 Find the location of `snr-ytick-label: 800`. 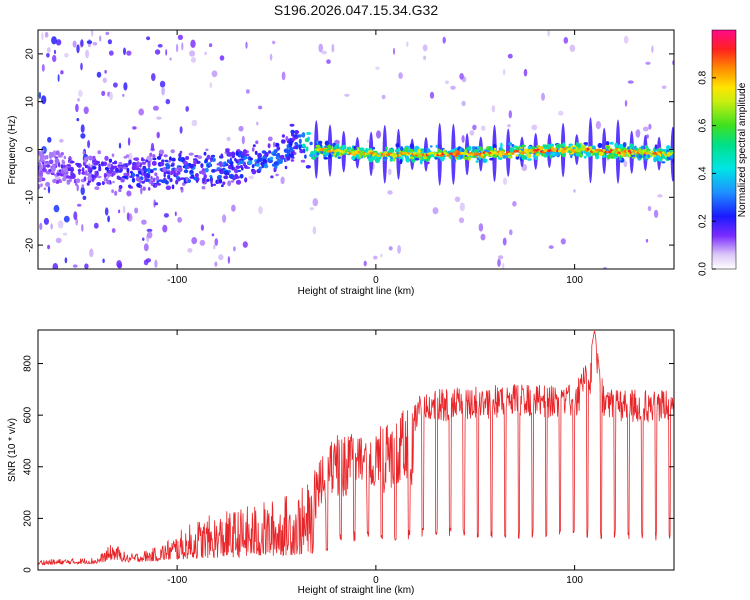

snr-ytick-label: 800 is located at coordinates (28, 363).